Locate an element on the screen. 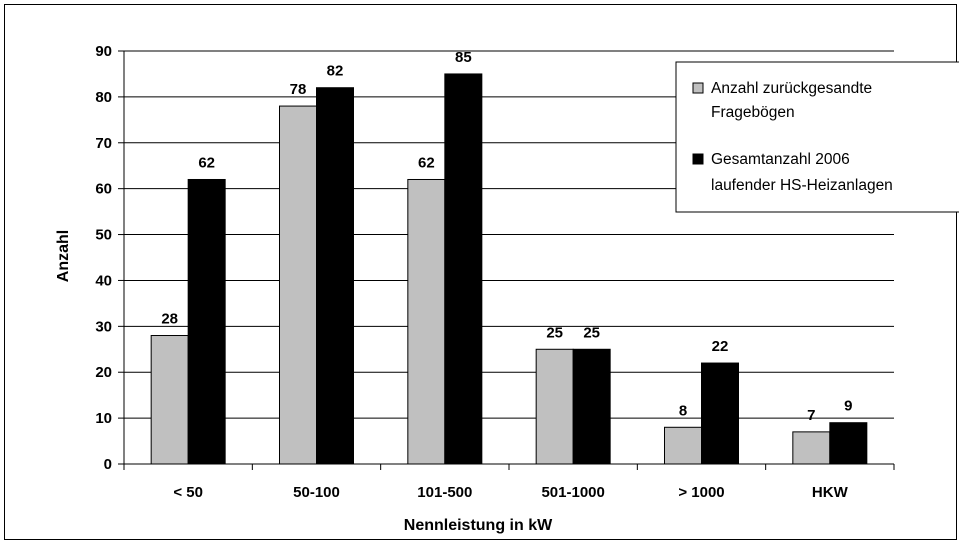 The height and width of the screenshot is (542, 959). legend-label-returned-line2: Fragebögen is located at coordinates (753, 112).